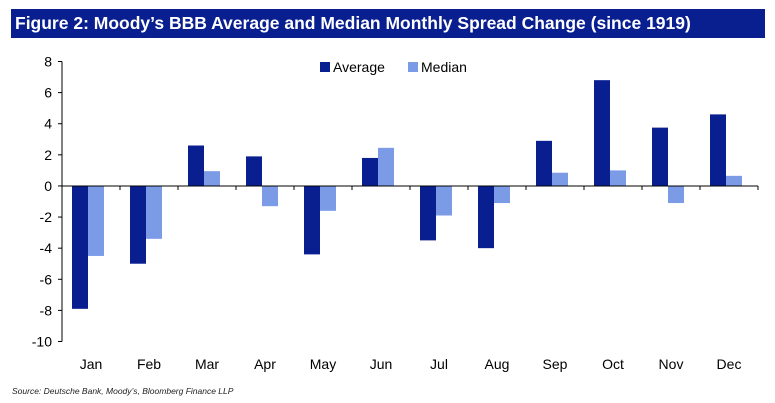 Image resolution: width=775 pixels, height=403 pixels. I want to click on legend-label-median: Median, so click(444, 67).